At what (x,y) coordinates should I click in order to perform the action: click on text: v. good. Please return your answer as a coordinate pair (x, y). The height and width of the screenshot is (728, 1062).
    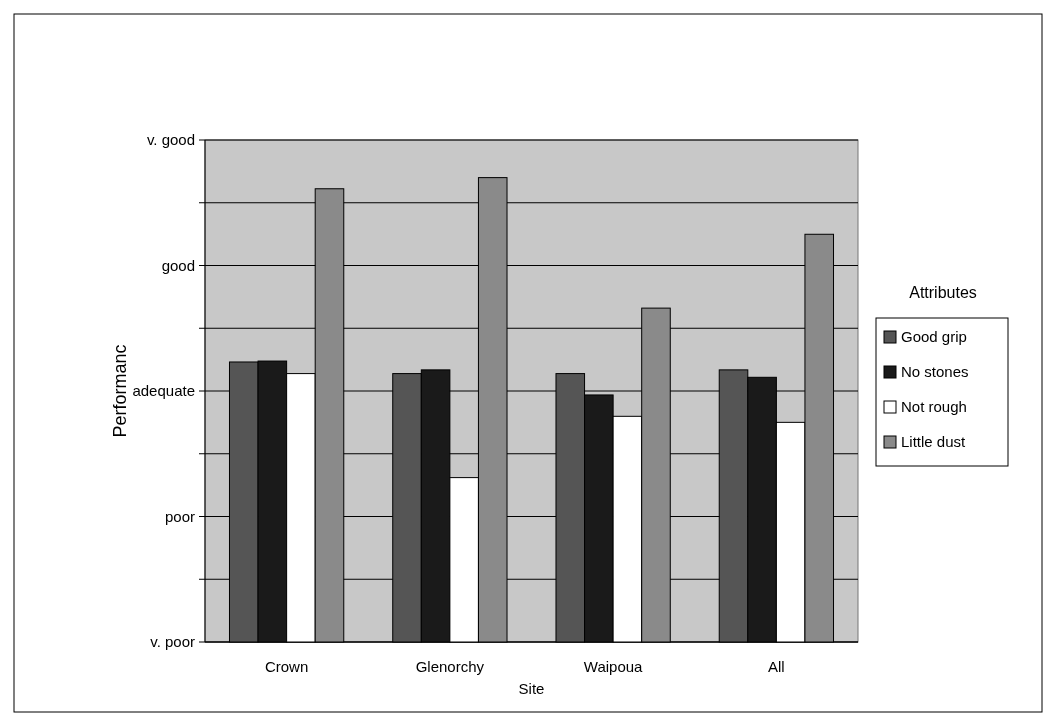
    Looking at the image, I should click on (170, 140).